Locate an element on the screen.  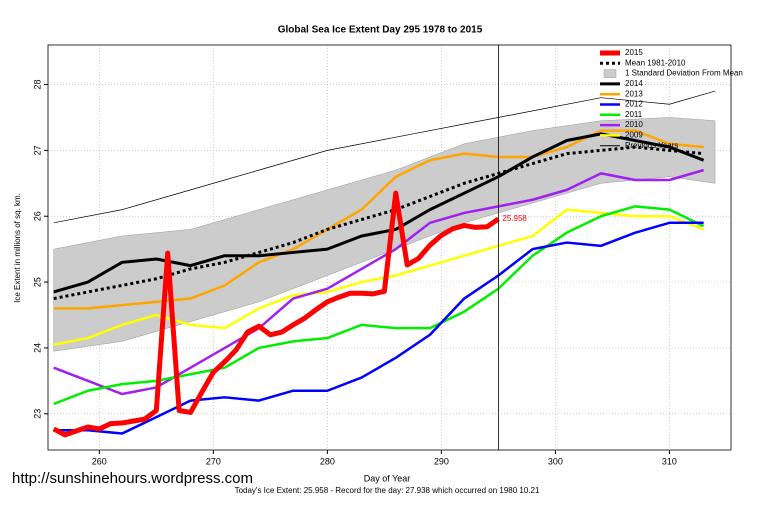
y-tick-label: 27 is located at coordinates (37, 150).